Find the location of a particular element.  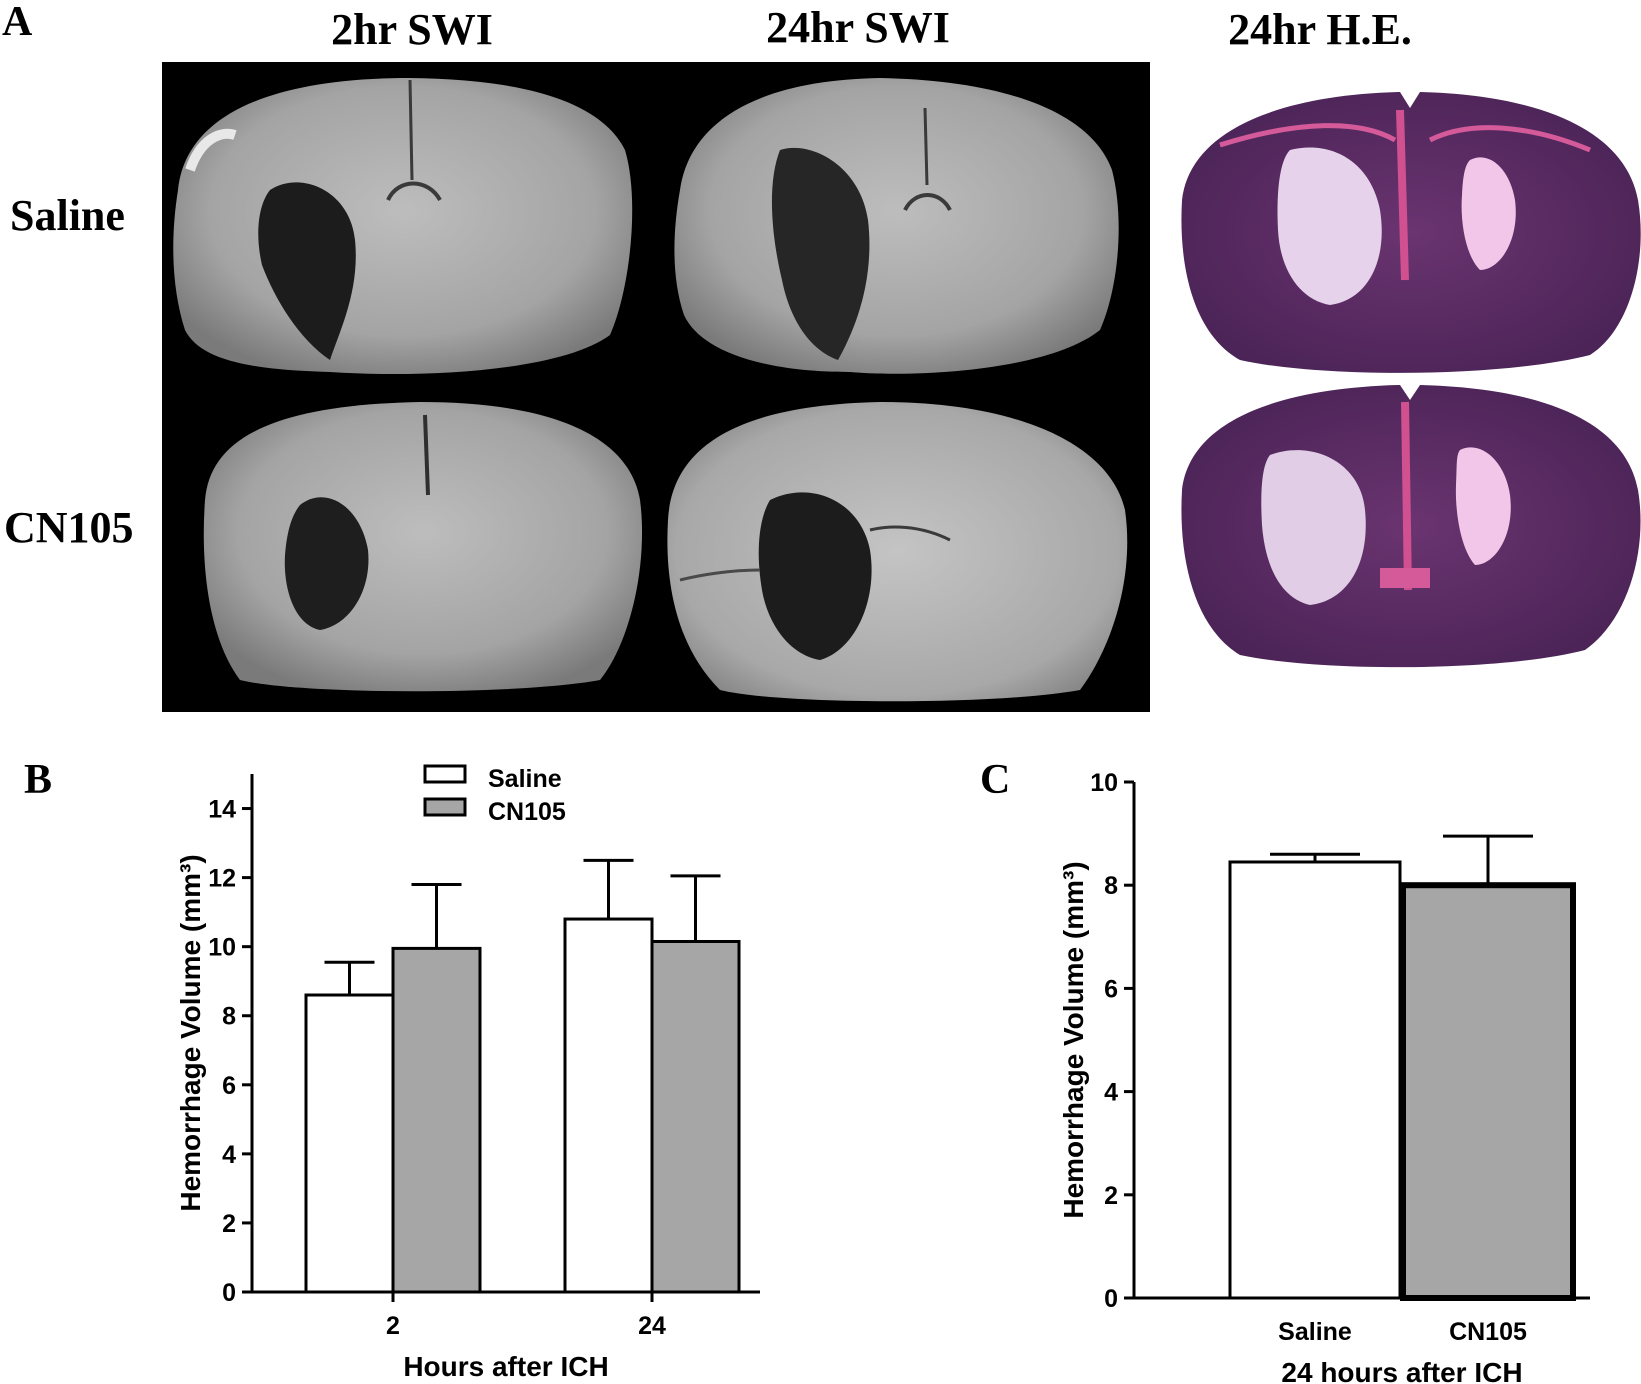

y-tick-label: 12 is located at coordinates (222, 879).